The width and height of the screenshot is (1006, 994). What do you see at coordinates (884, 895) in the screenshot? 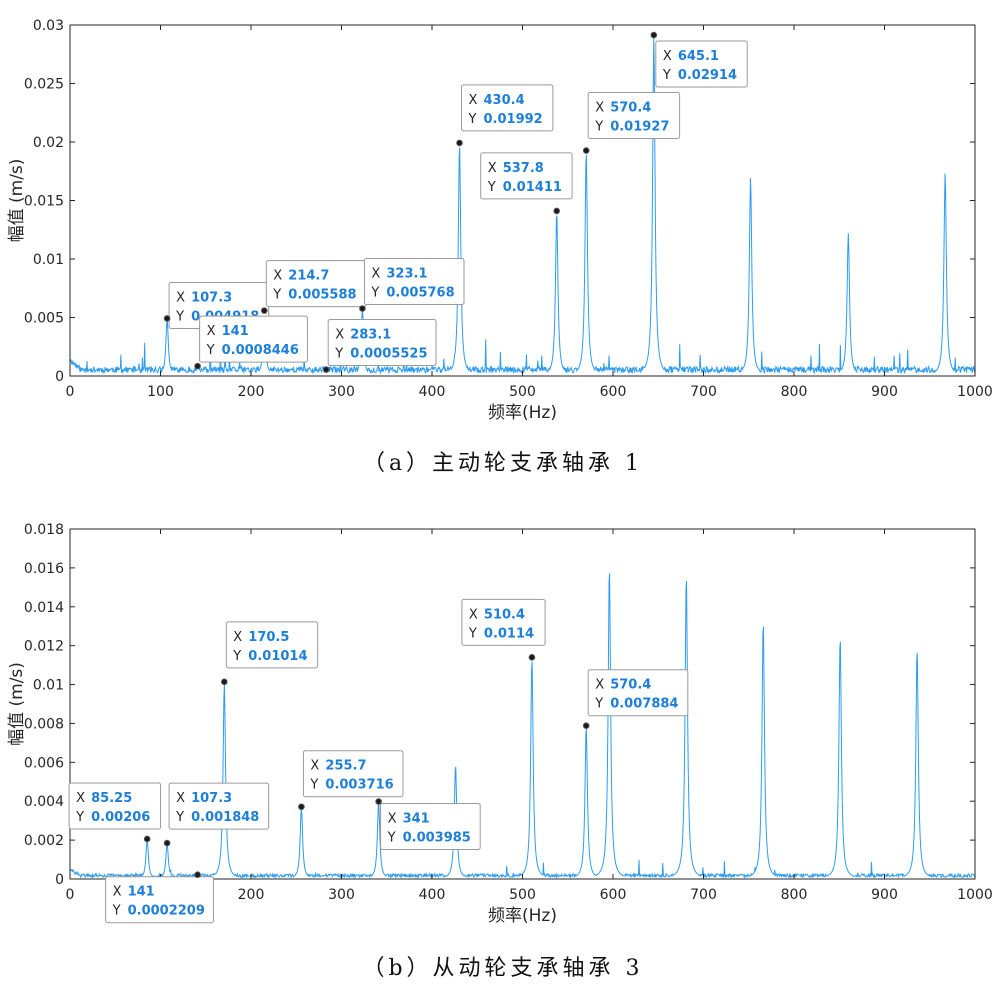
I see `x-tick-label: 900` at bounding box center [884, 895].